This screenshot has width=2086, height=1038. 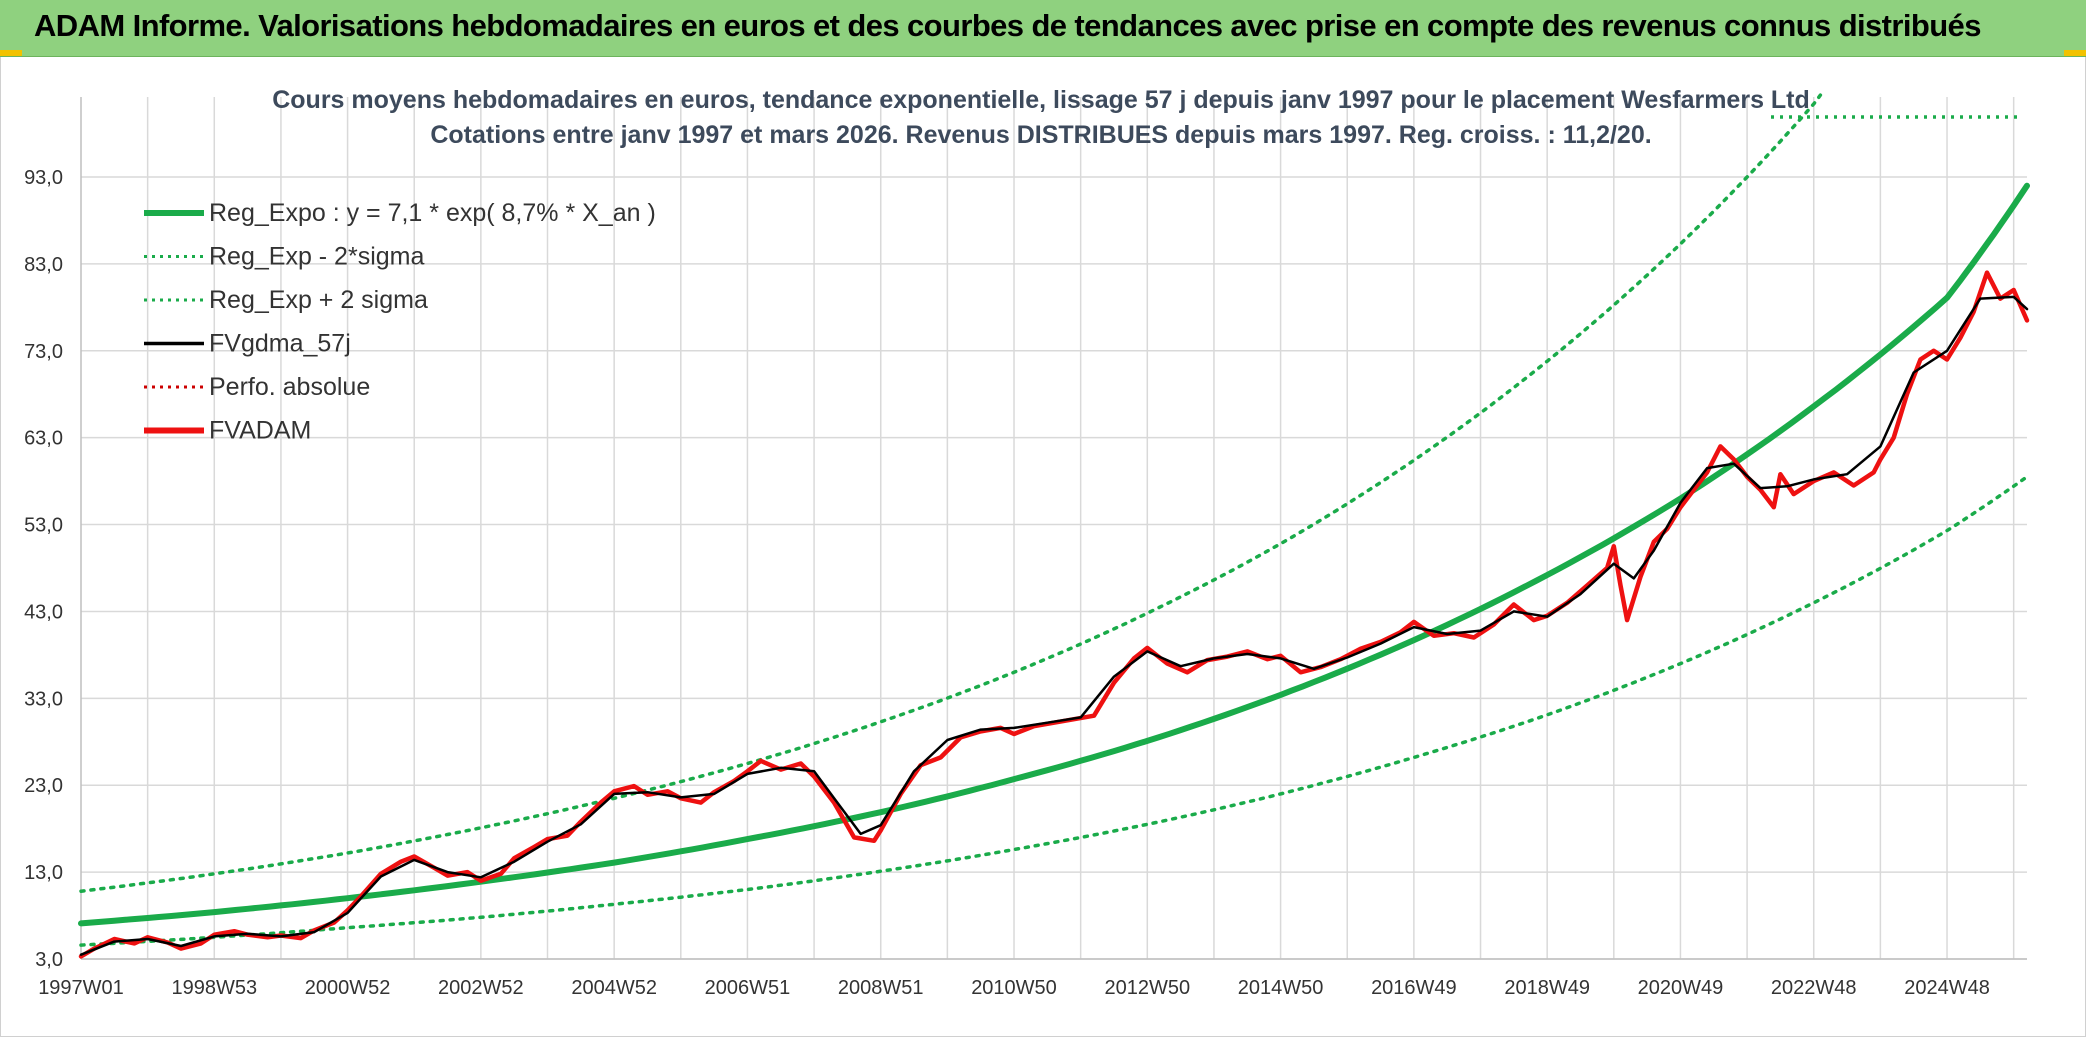 I want to click on x-tick-label: 2020W49, so click(x=1681, y=988).